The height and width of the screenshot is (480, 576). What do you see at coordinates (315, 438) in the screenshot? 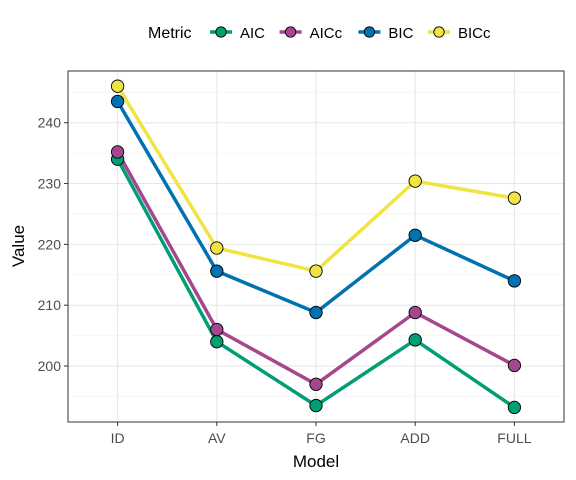
I see `x-tick-label: FG` at bounding box center [315, 438].